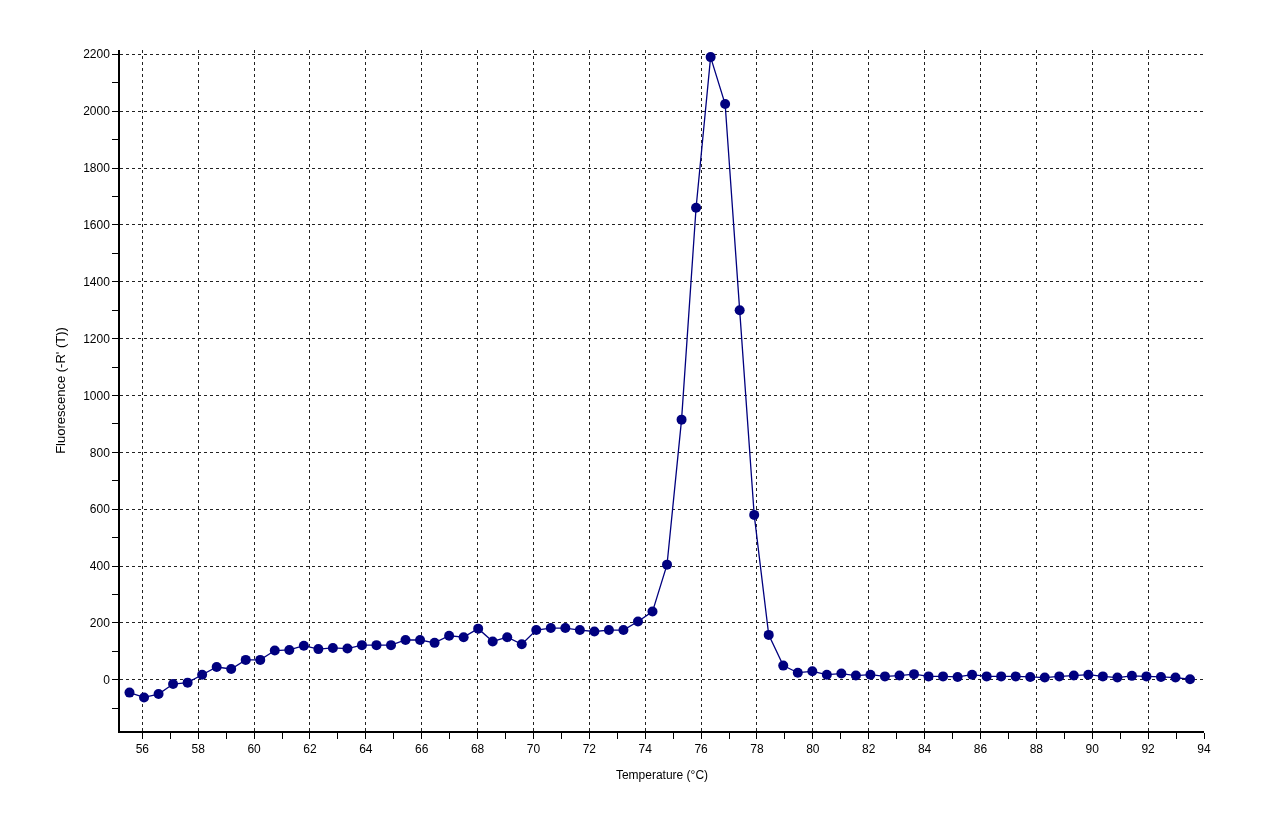  What do you see at coordinates (757, 749) in the screenshot?
I see `x-tick-label: 78` at bounding box center [757, 749].